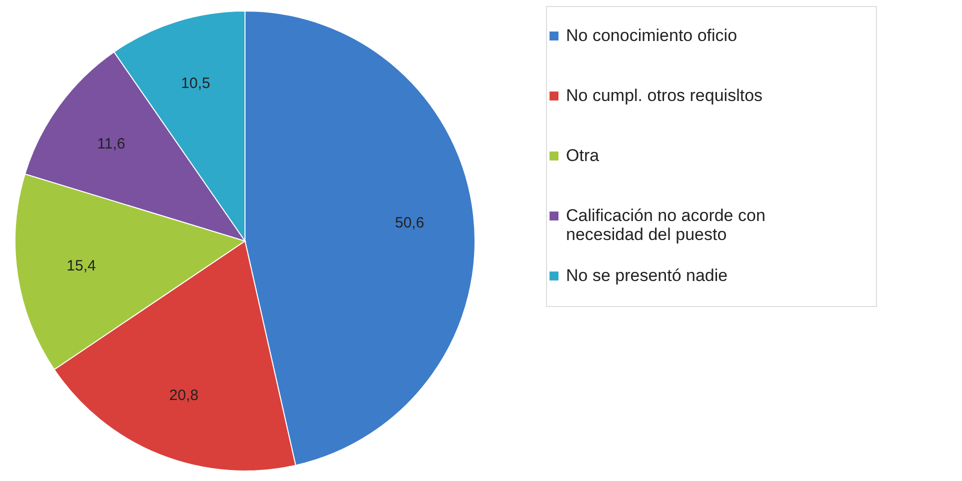 This screenshot has height=481, width=962. What do you see at coordinates (666, 225) in the screenshot?
I see `legend-label: Calificación no acorde con necesidad del puesto` at bounding box center [666, 225].